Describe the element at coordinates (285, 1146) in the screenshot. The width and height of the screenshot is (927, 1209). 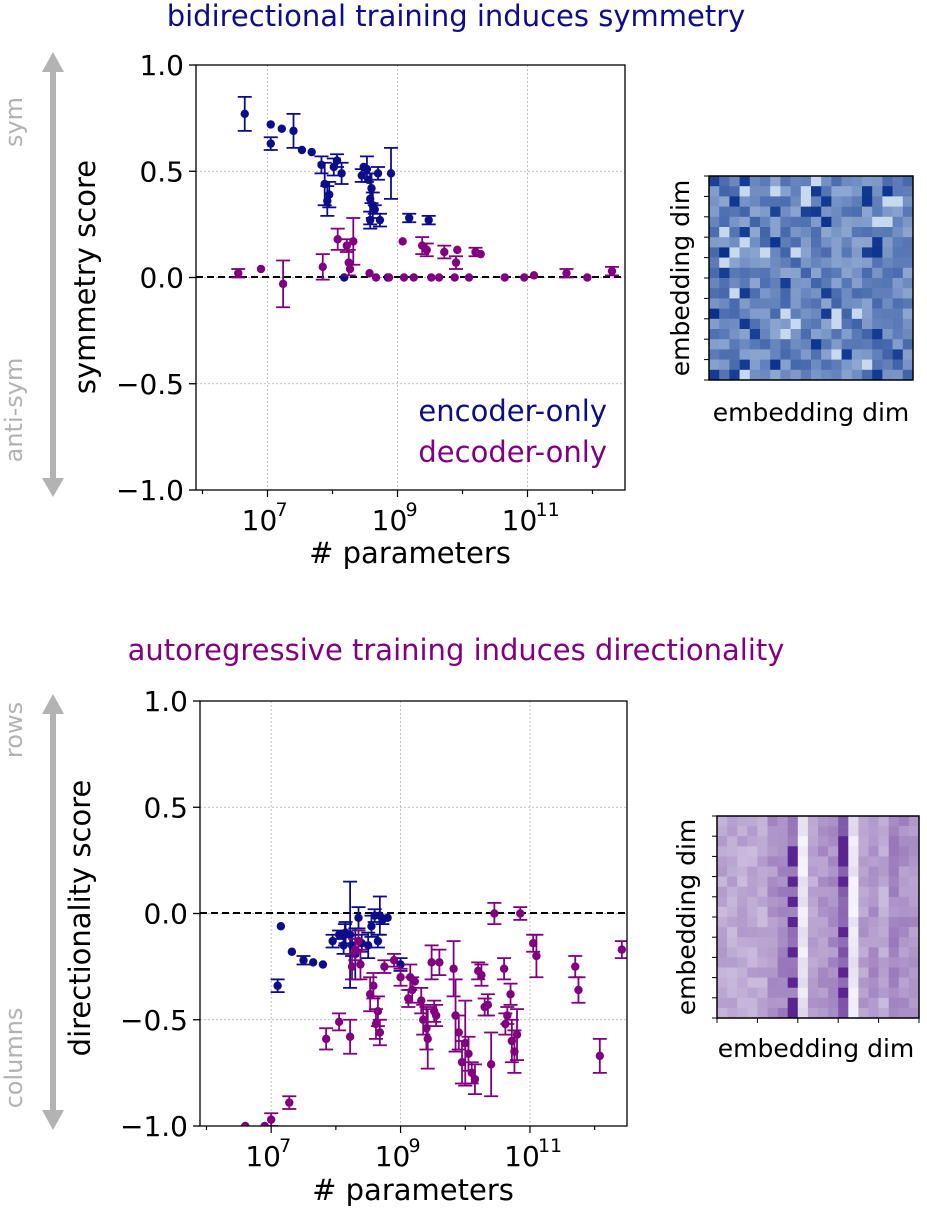
I see `x-tick-label-exponent: 7` at that location.